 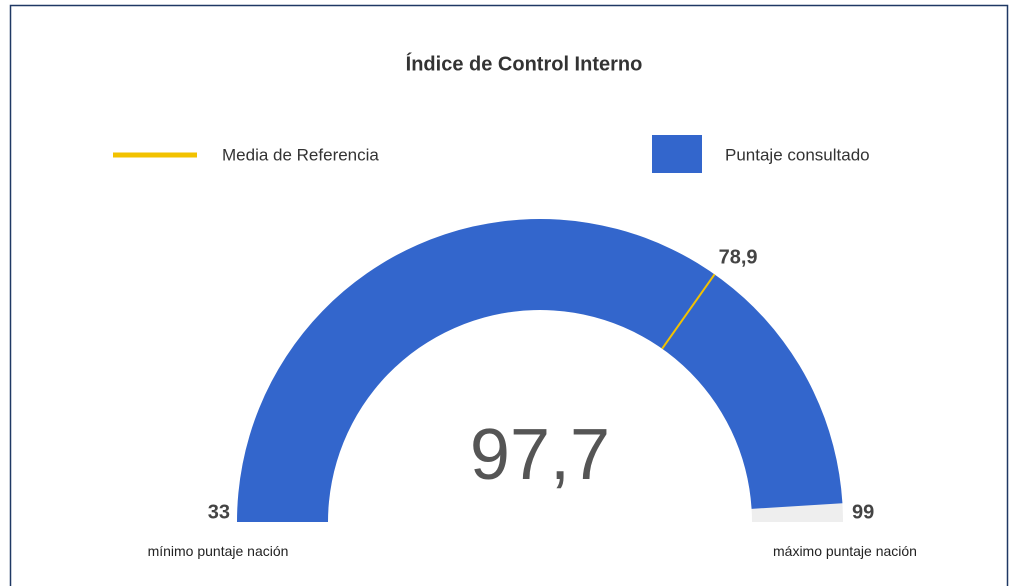 I want to click on max-caption: máximo puntaje nación, so click(x=845, y=551).